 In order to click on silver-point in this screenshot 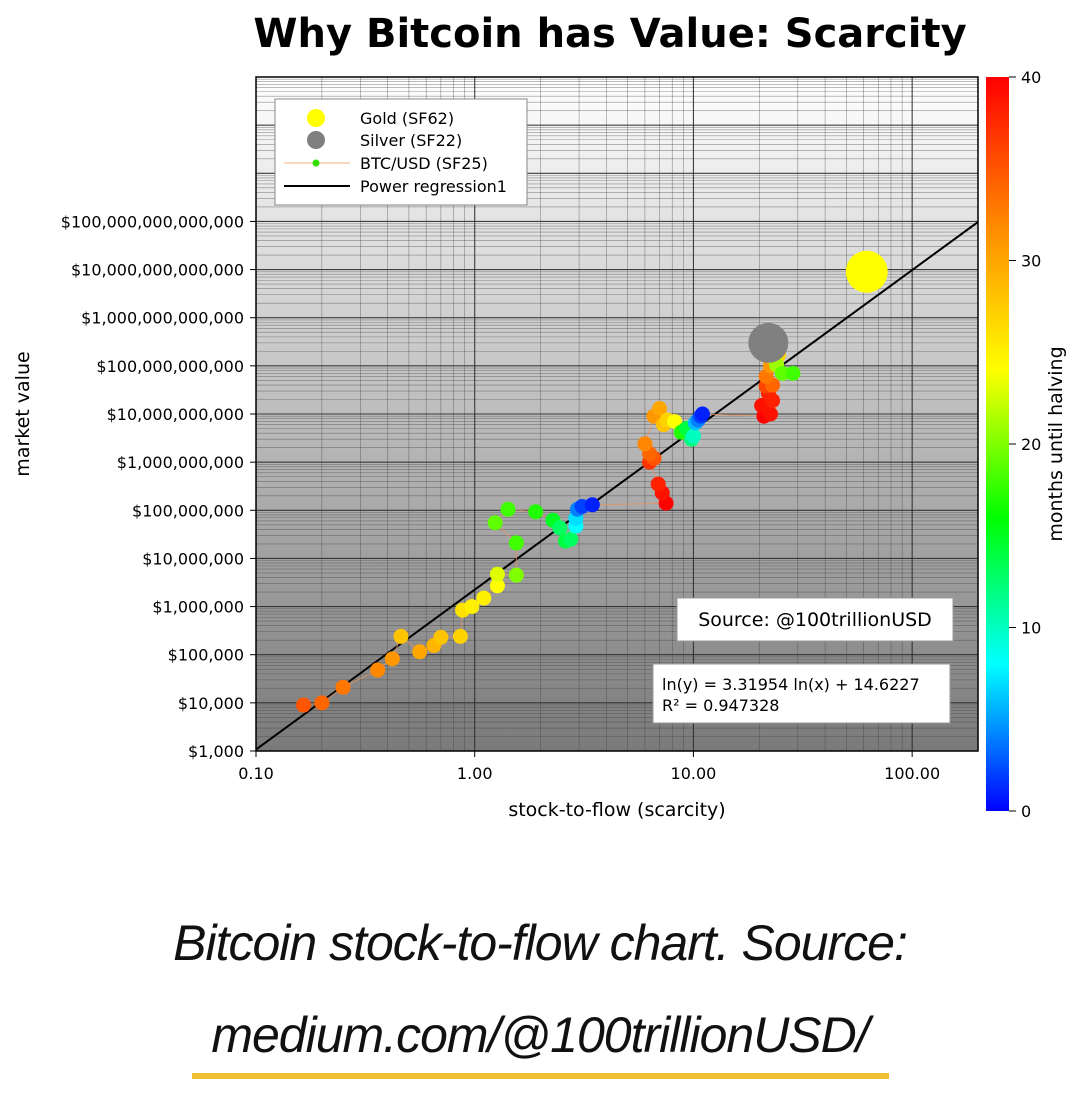, I will do `click(768, 342)`.